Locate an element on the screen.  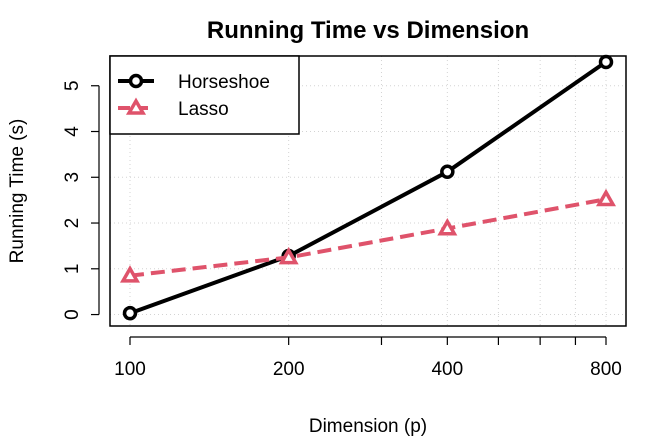
legend-marker-horseshoe is located at coordinates (136, 81).